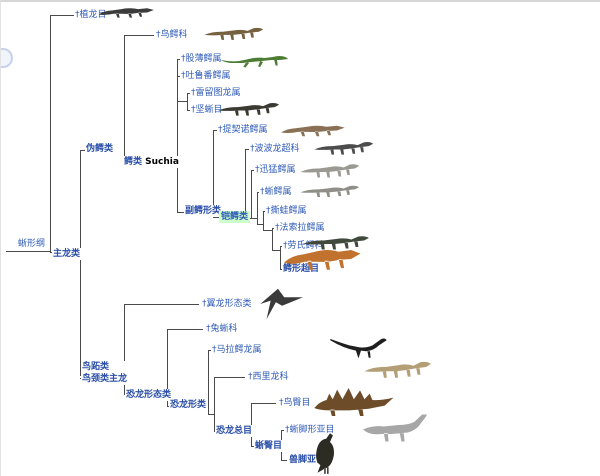 This screenshot has height=476, width=600. I want to click on edge-widget-icon, so click(7, 58).